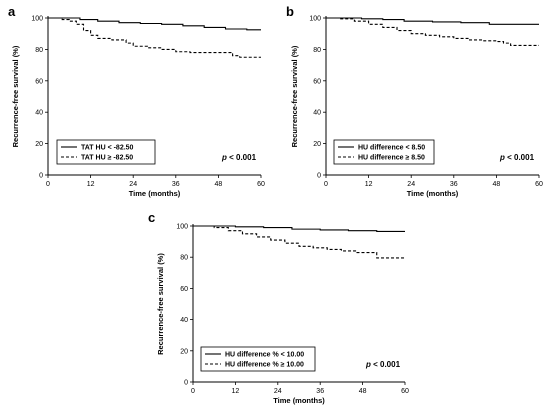 This screenshot has width=550, height=413. Describe the element at coordinates (391, 148) in the screenshot. I see `legend-label: HU difference < 8.50` at that location.